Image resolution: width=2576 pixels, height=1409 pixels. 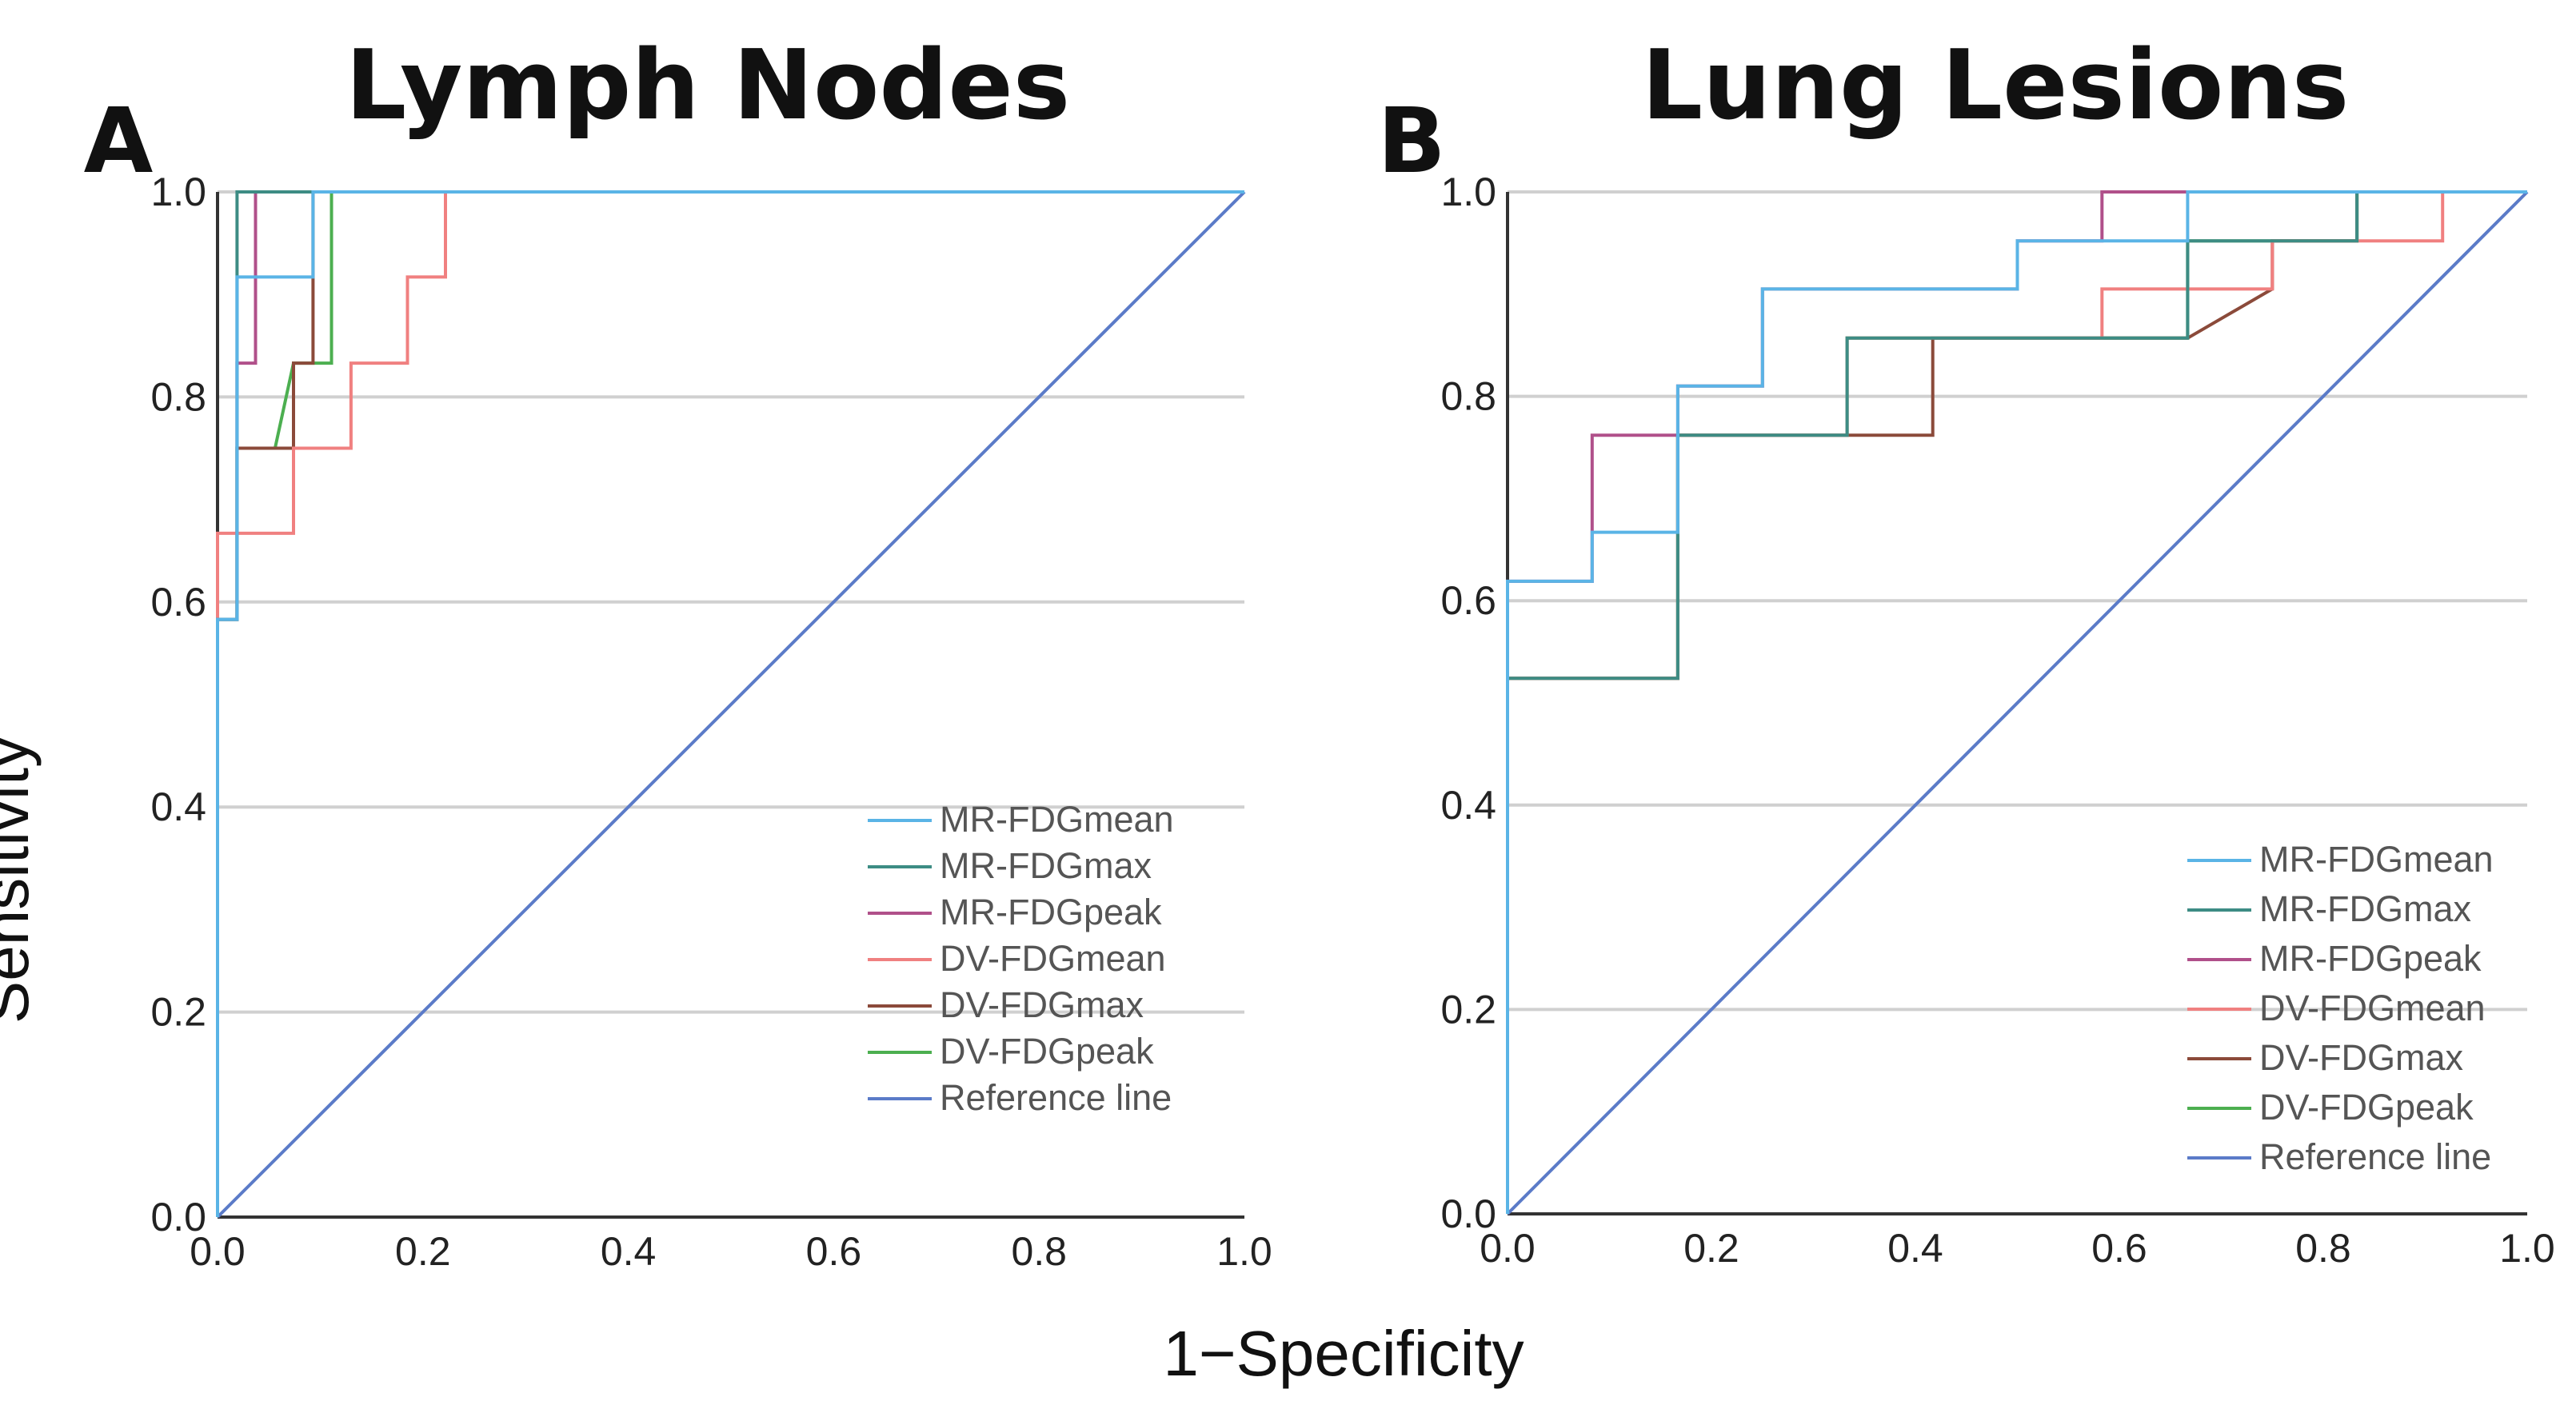 I want to click on panel-label: B, so click(x=1411, y=142).